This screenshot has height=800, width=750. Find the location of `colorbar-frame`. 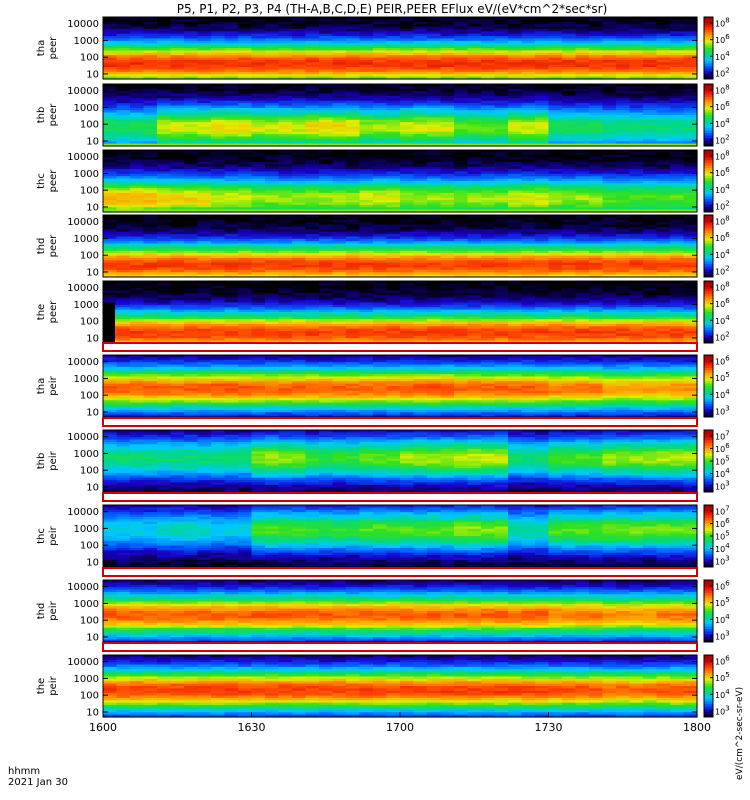

colorbar-frame is located at coordinates (708, 48).